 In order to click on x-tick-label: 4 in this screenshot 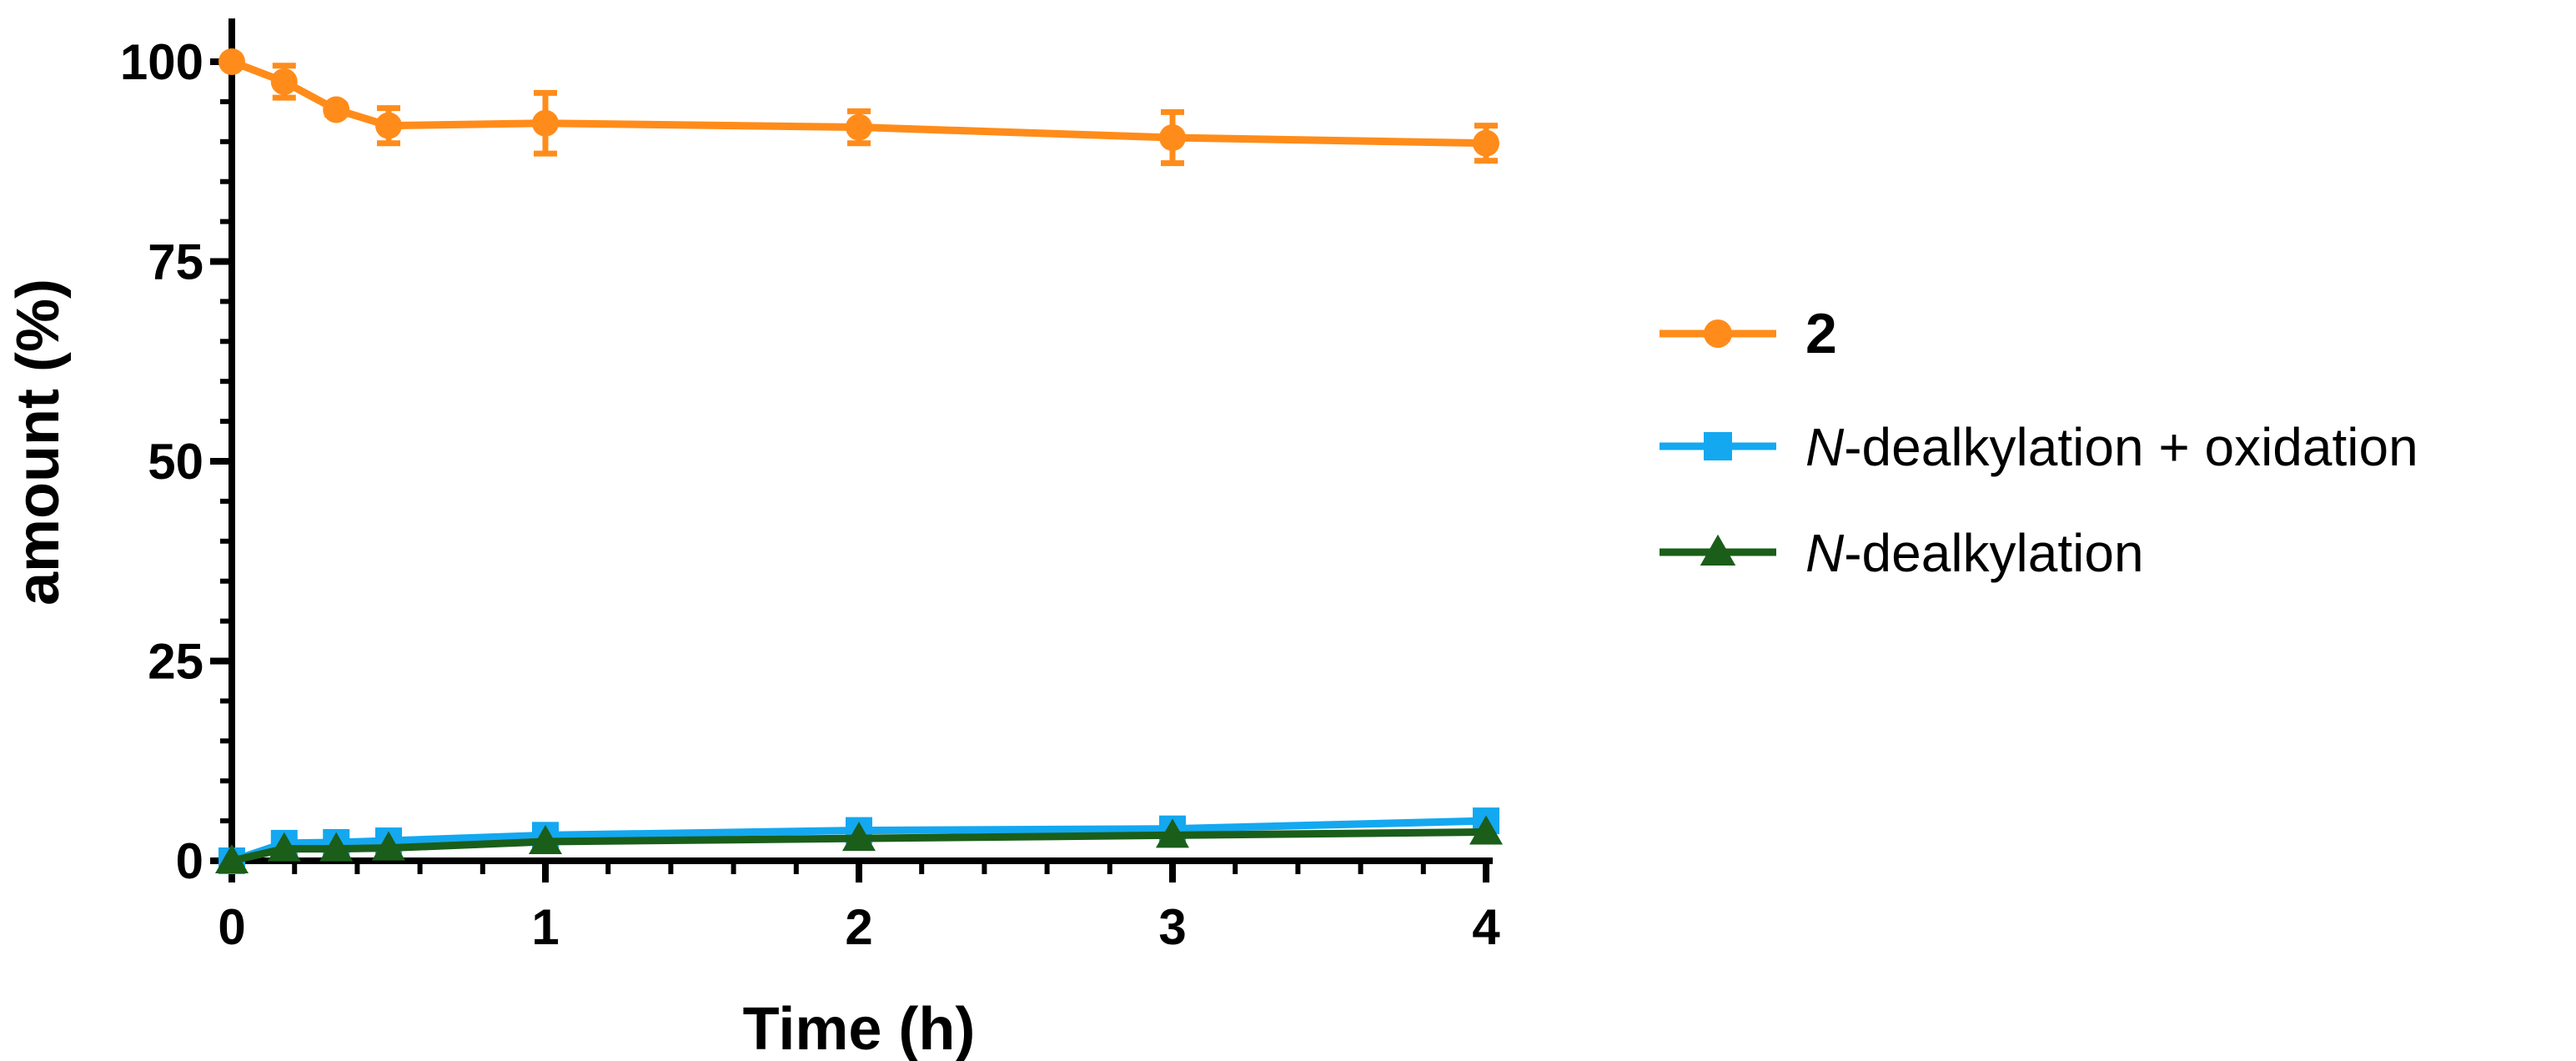, I will do `click(1486, 927)`.